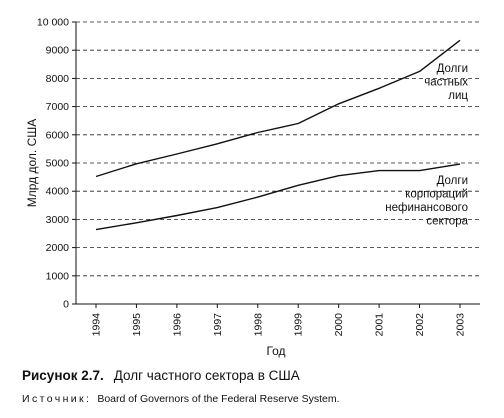  Describe the element at coordinates (452, 181) in the screenshot. I see `series-label-2: Долги` at that location.